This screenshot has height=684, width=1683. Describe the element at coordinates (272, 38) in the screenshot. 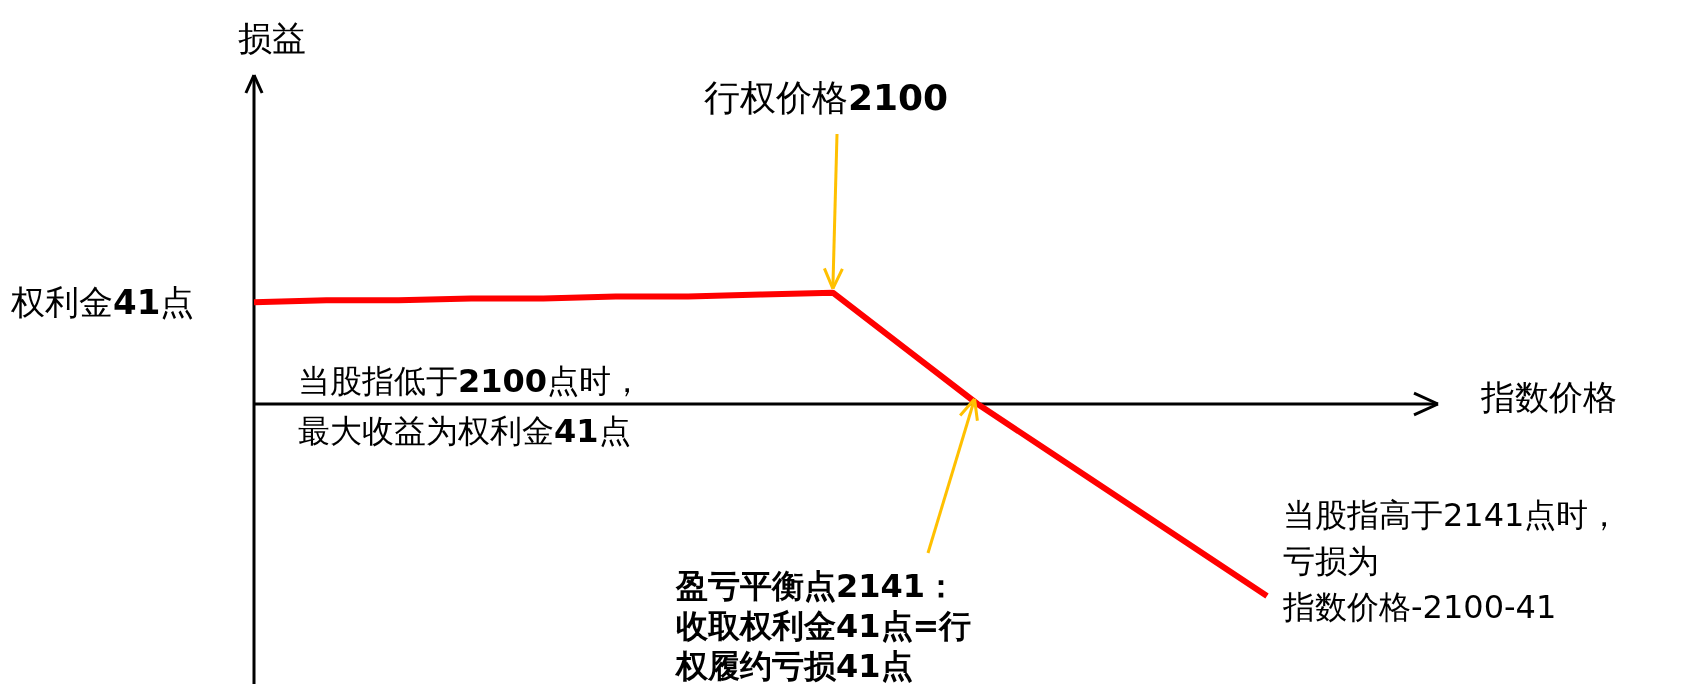

I see `text: 损益` at that location.